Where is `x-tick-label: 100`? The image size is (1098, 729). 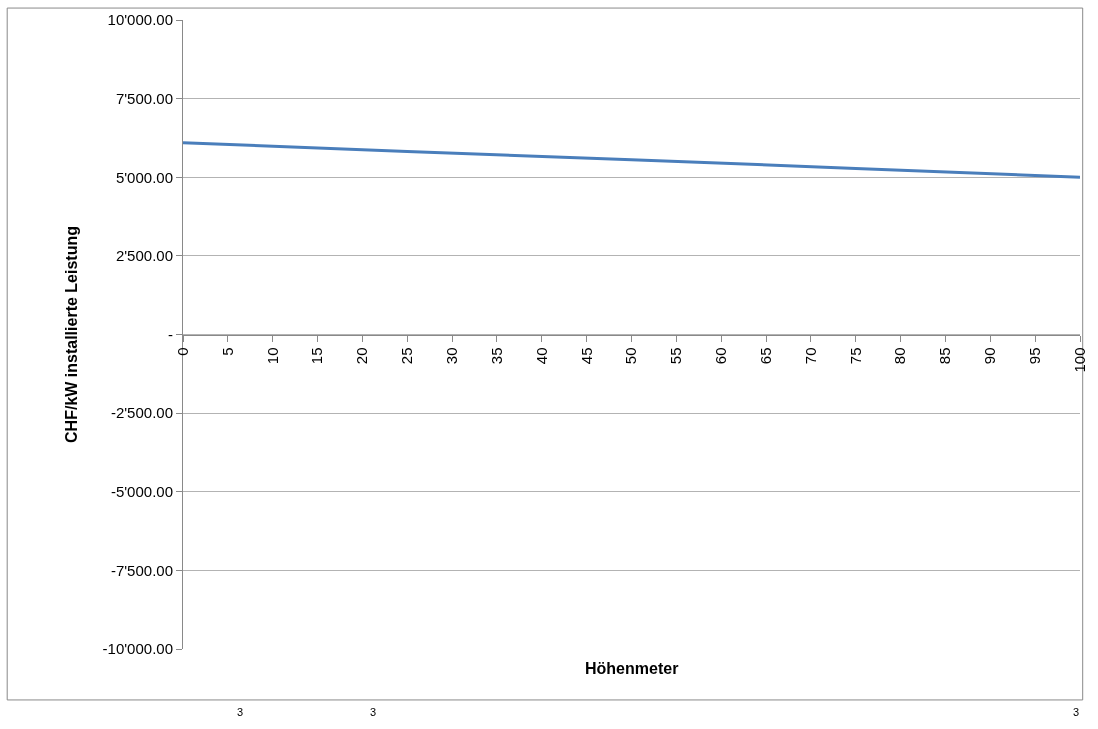 x-tick-label: 100 is located at coordinates (1079, 360).